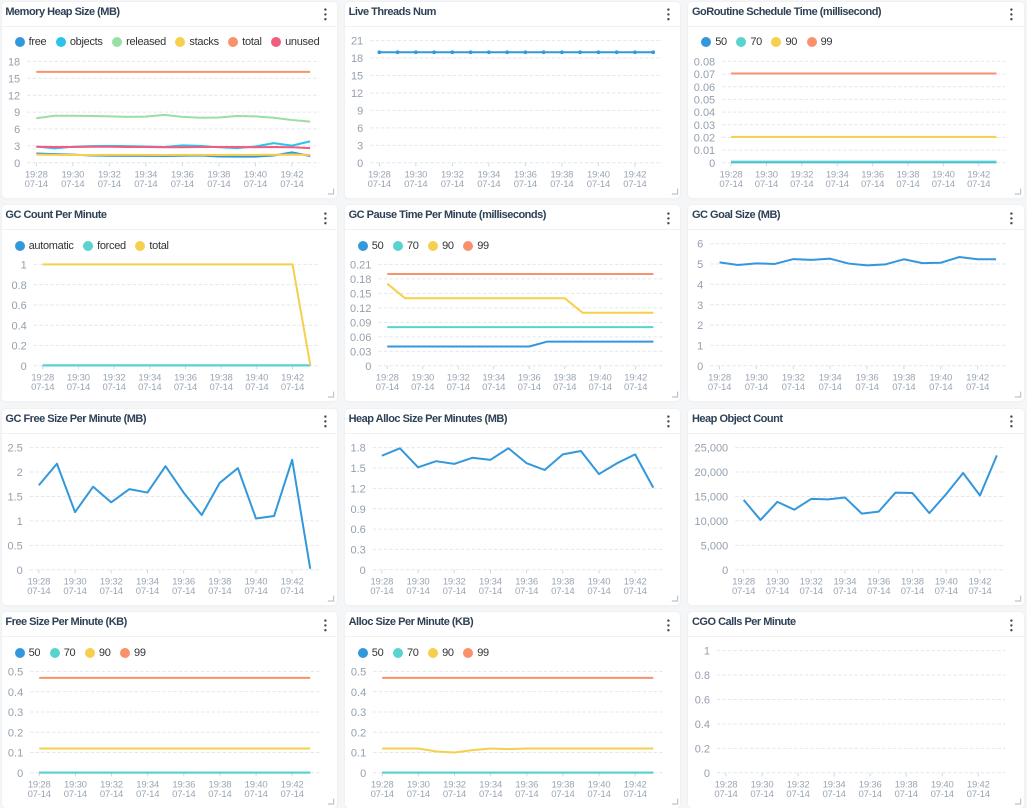 The image size is (1027, 808). What do you see at coordinates (18, 286) in the screenshot?
I see `svg-text: 0.8` at bounding box center [18, 286].